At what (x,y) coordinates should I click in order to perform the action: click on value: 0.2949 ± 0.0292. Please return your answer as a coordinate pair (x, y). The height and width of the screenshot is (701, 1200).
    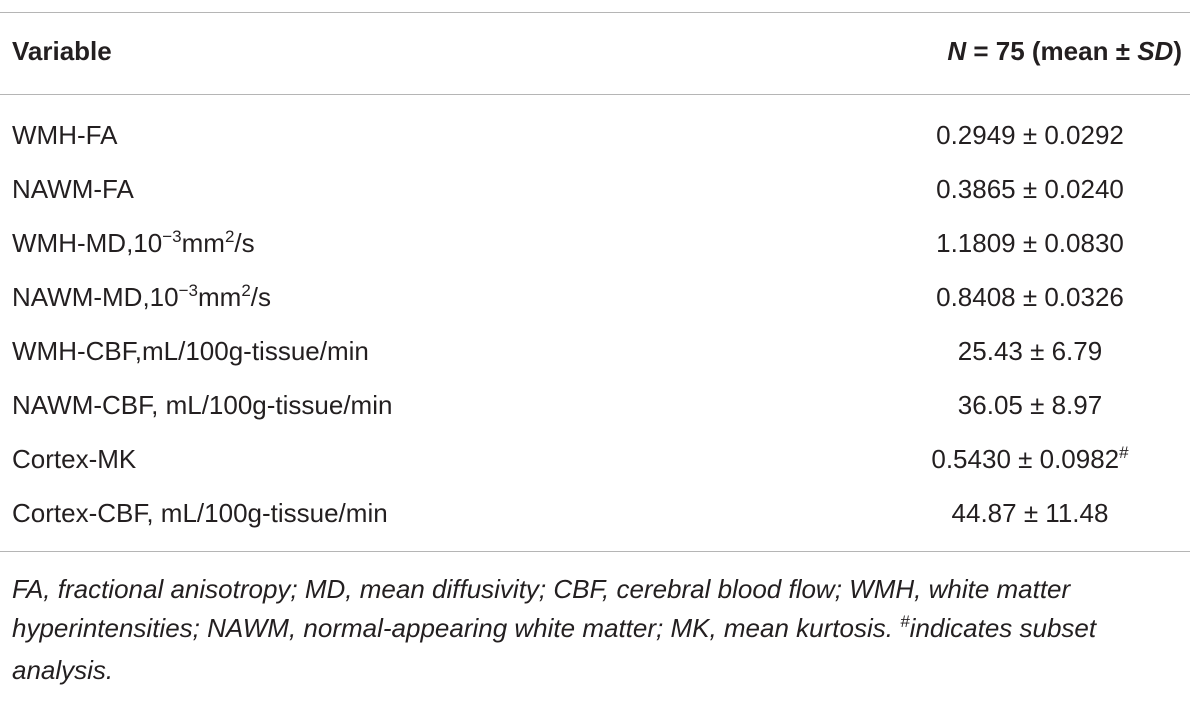
    Looking at the image, I should click on (1030, 135).